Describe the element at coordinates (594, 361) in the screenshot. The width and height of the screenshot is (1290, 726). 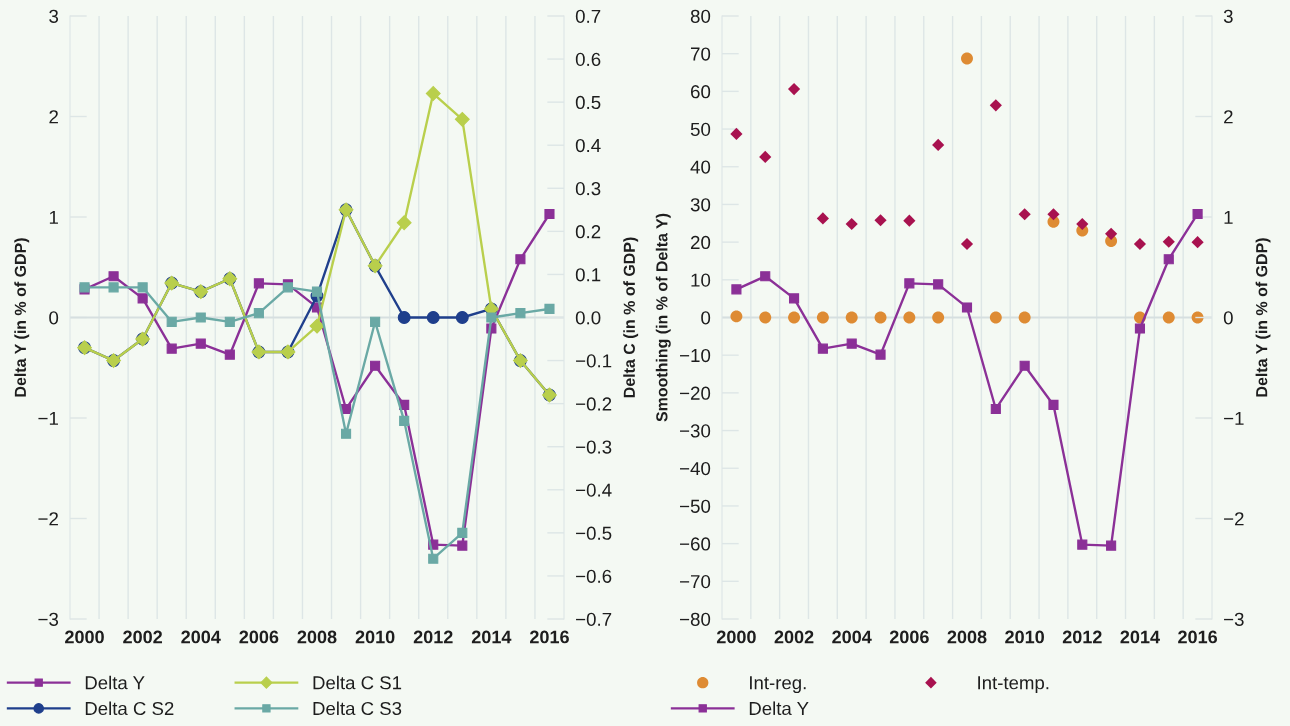
I see `y2-tick-label: −0.1` at that location.